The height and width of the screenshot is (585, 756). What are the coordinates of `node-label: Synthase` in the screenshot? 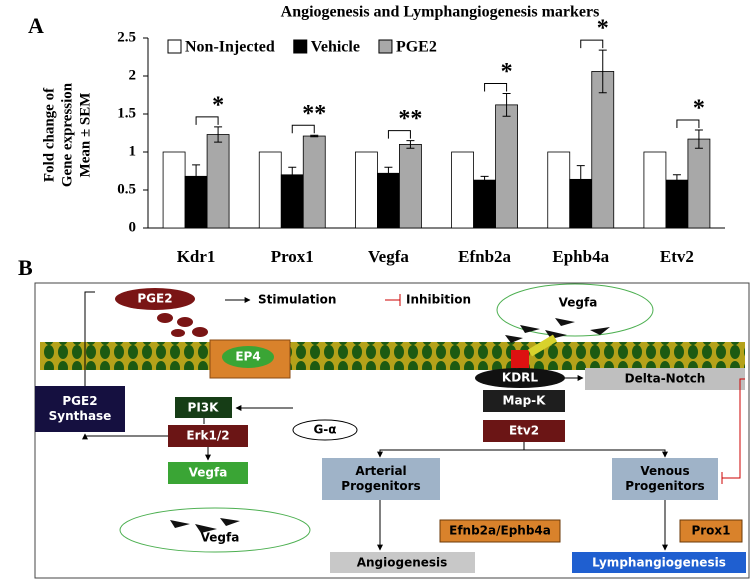 It's located at (80, 416).